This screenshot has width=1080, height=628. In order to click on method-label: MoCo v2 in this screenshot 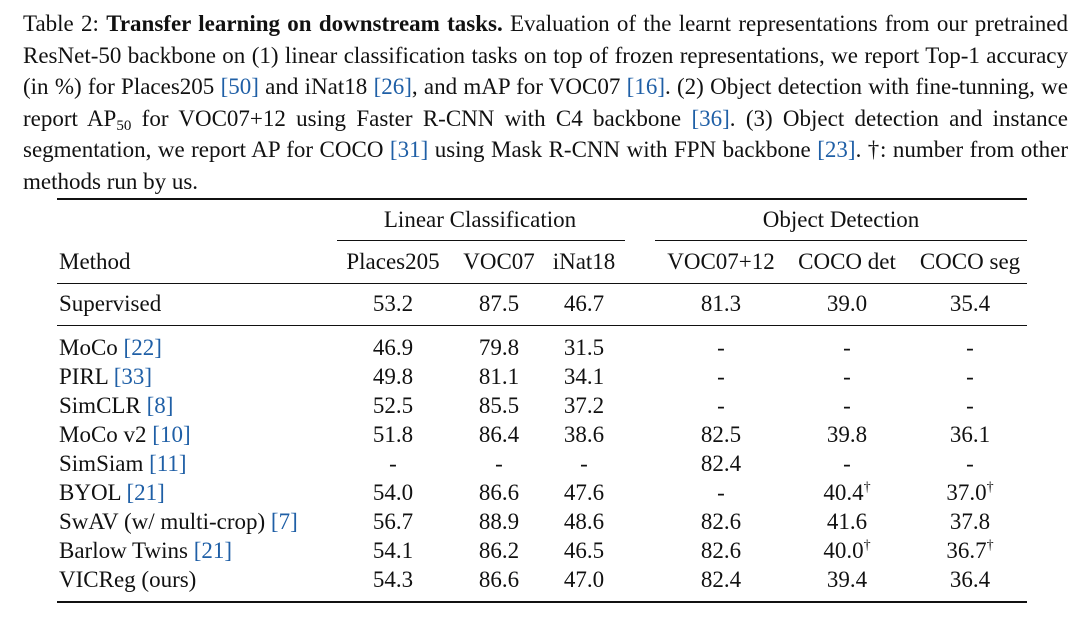, I will do `click(106, 434)`.